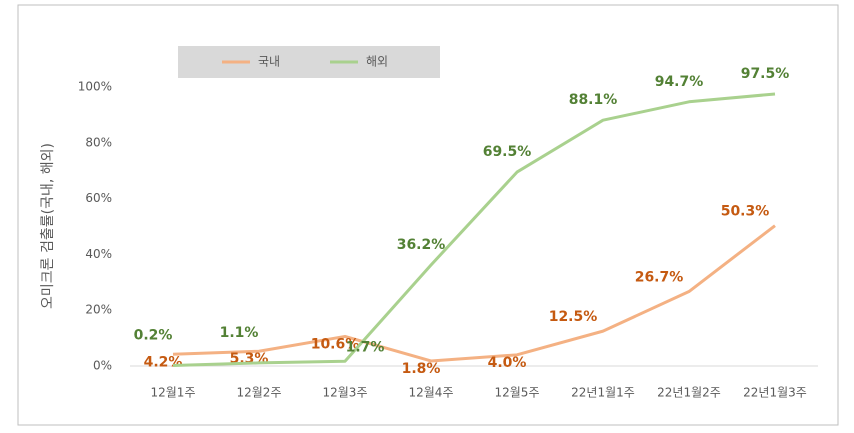 The width and height of the screenshot is (854, 433). Describe the element at coordinates (269, 62) in the screenshot. I see `legend-label: 국내` at that location.